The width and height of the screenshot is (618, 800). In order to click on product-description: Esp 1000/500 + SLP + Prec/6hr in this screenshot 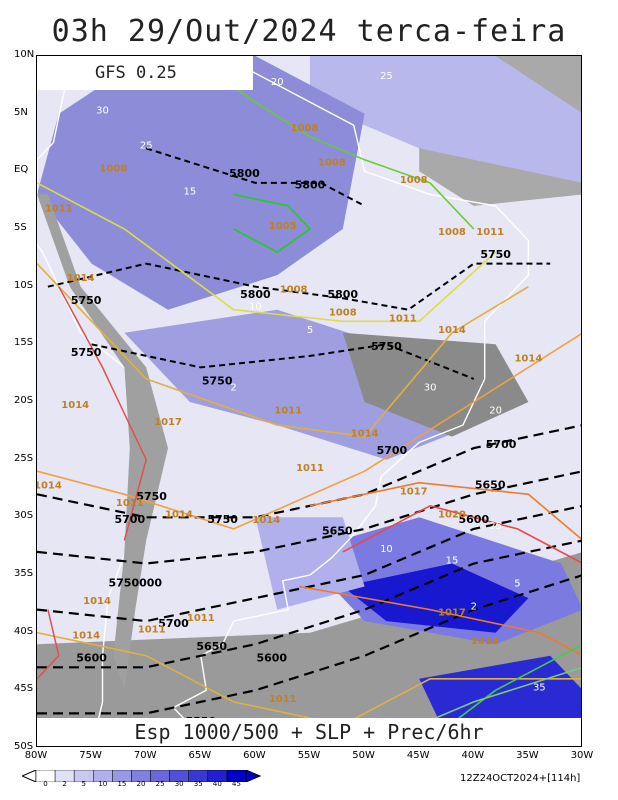, I will do `click(309, 732)`.